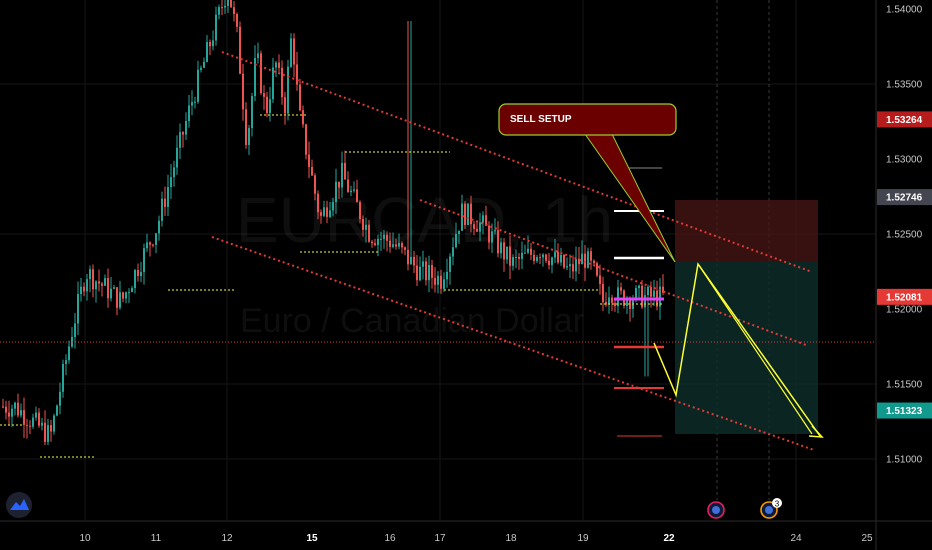 The width and height of the screenshot is (932, 550). What do you see at coordinates (746, 231) in the screenshot?
I see `stop-loss-zone` at bounding box center [746, 231].